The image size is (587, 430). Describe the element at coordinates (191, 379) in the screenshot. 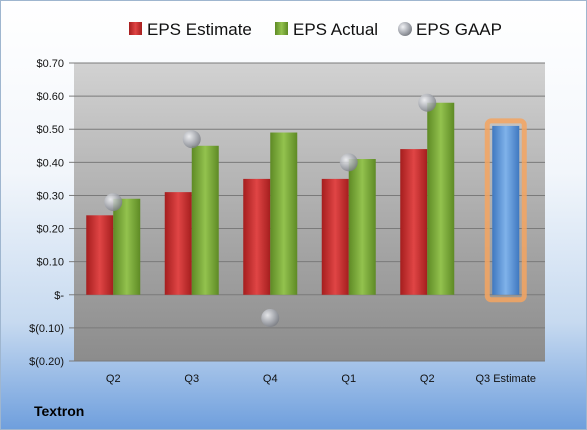

I see `x-tick-label: Q3` at that location.